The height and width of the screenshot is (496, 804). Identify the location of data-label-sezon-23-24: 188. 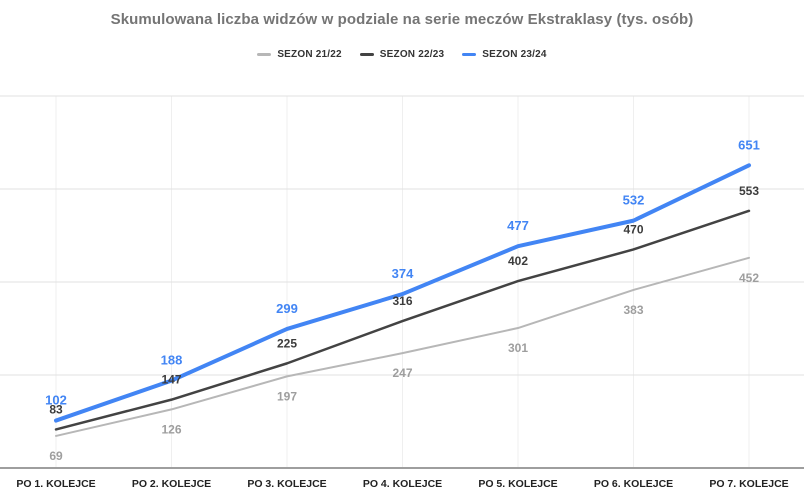
(172, 360).